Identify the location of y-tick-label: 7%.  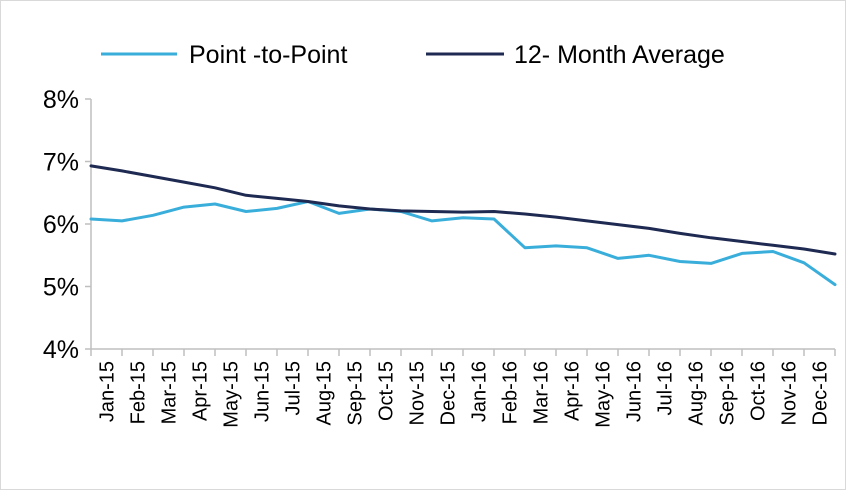
(61, 163).